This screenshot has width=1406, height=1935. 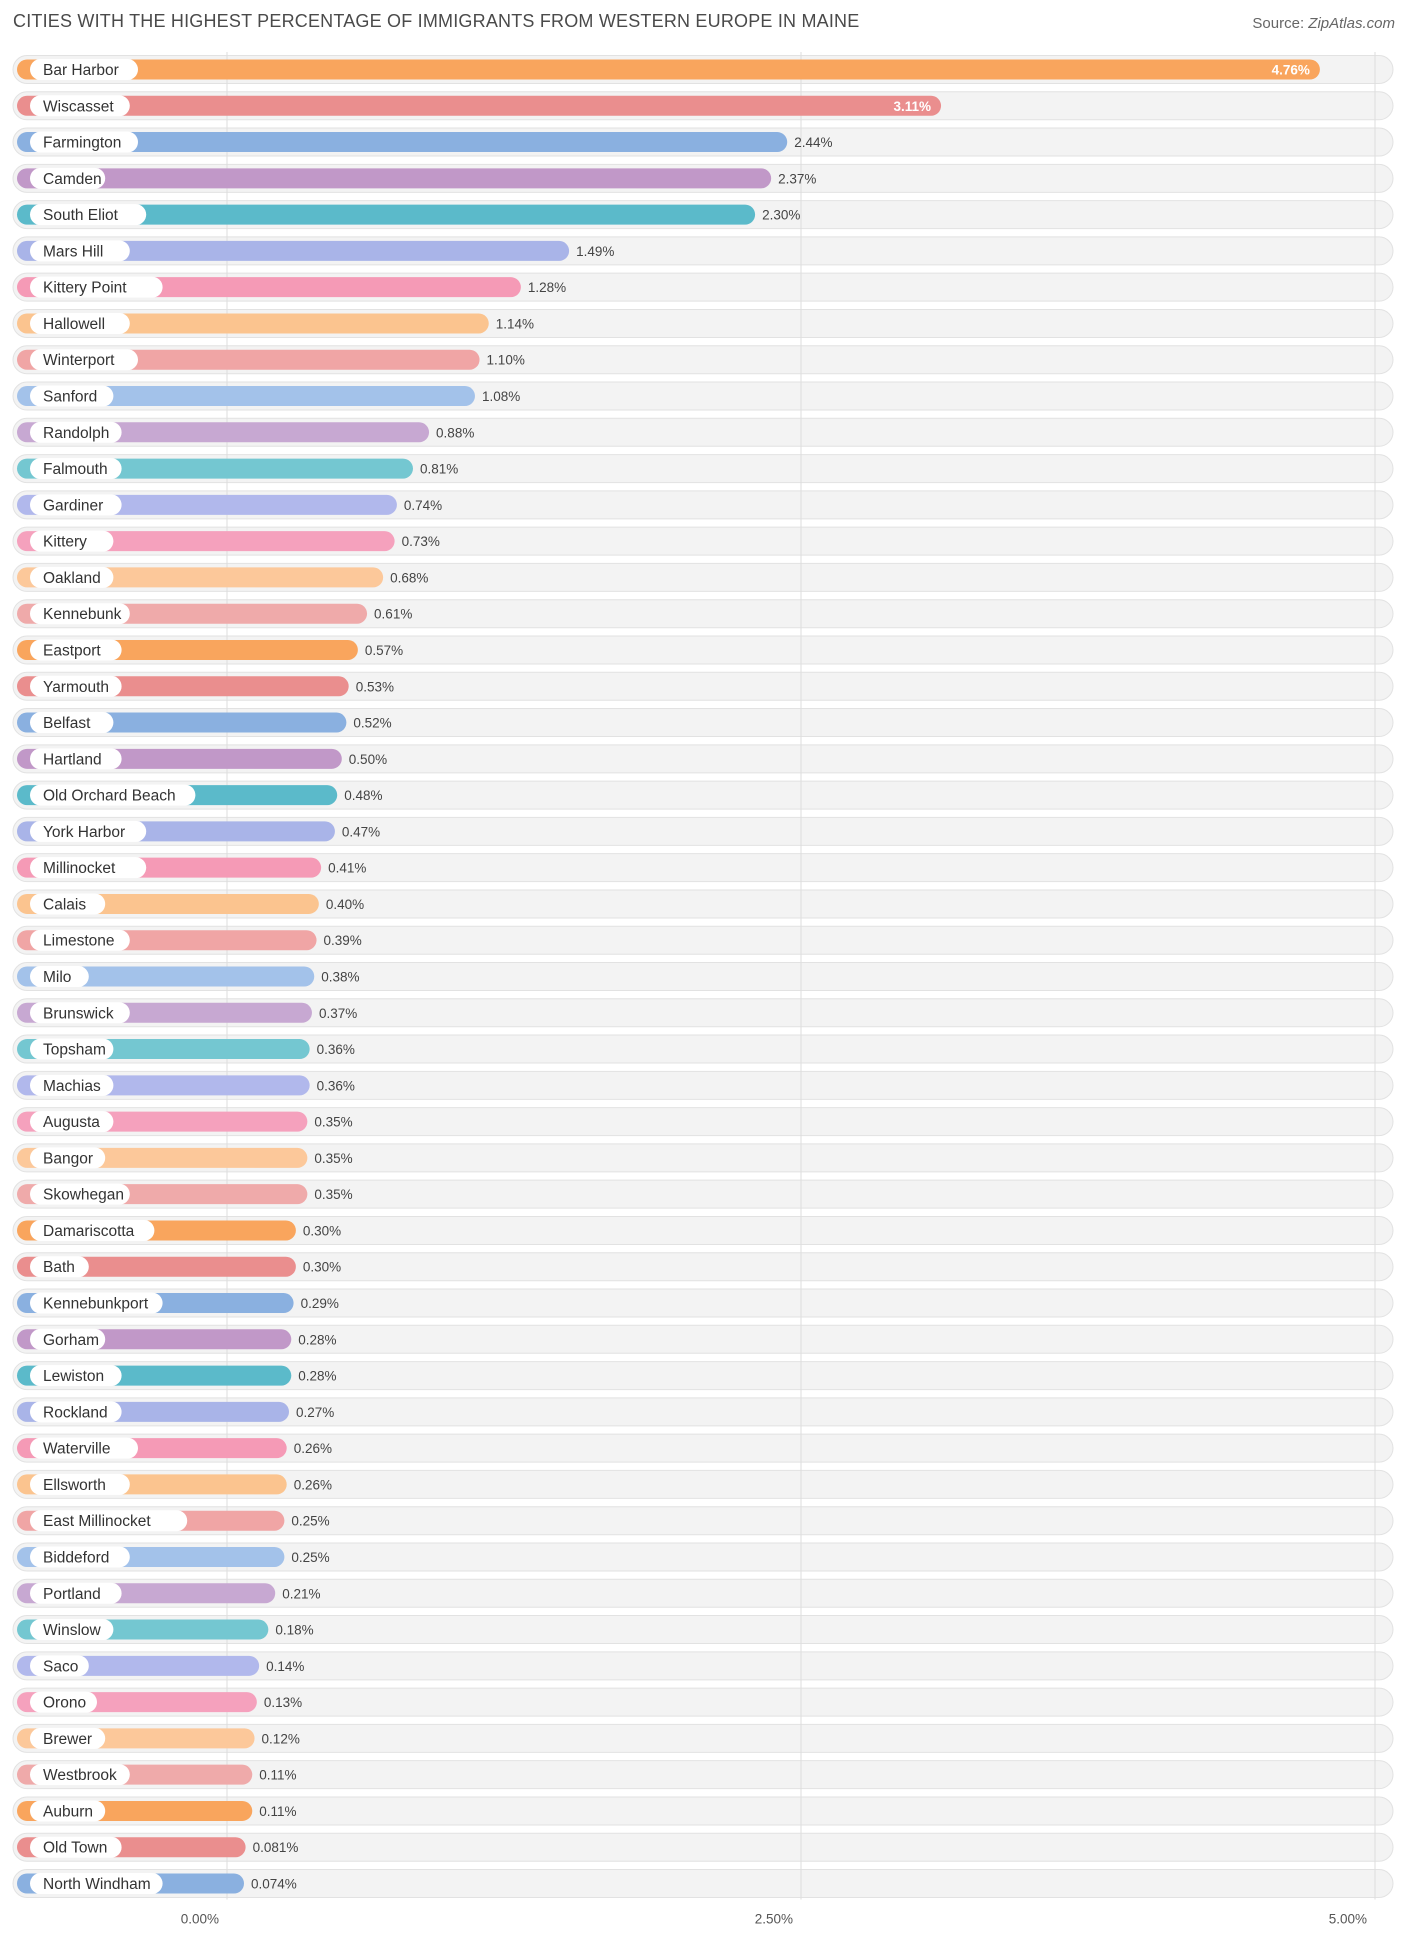 What do you see at coordinates (64, 1703) in the screenshot?
I see `city-label: Orono` at bounding box center [64, 1703].